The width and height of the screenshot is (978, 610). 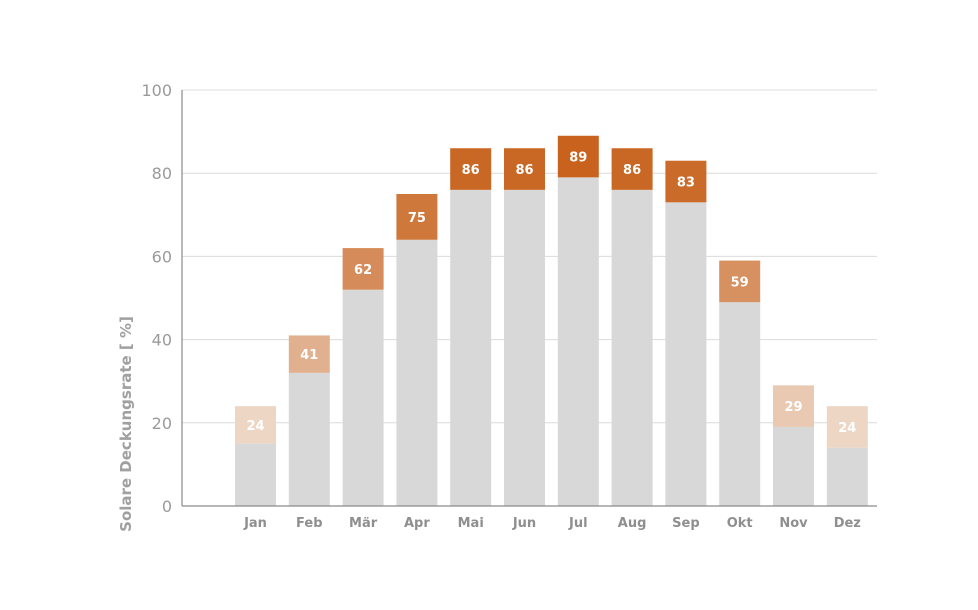 I want to click on y-tick-label: 60, so click(x=162, y=256).